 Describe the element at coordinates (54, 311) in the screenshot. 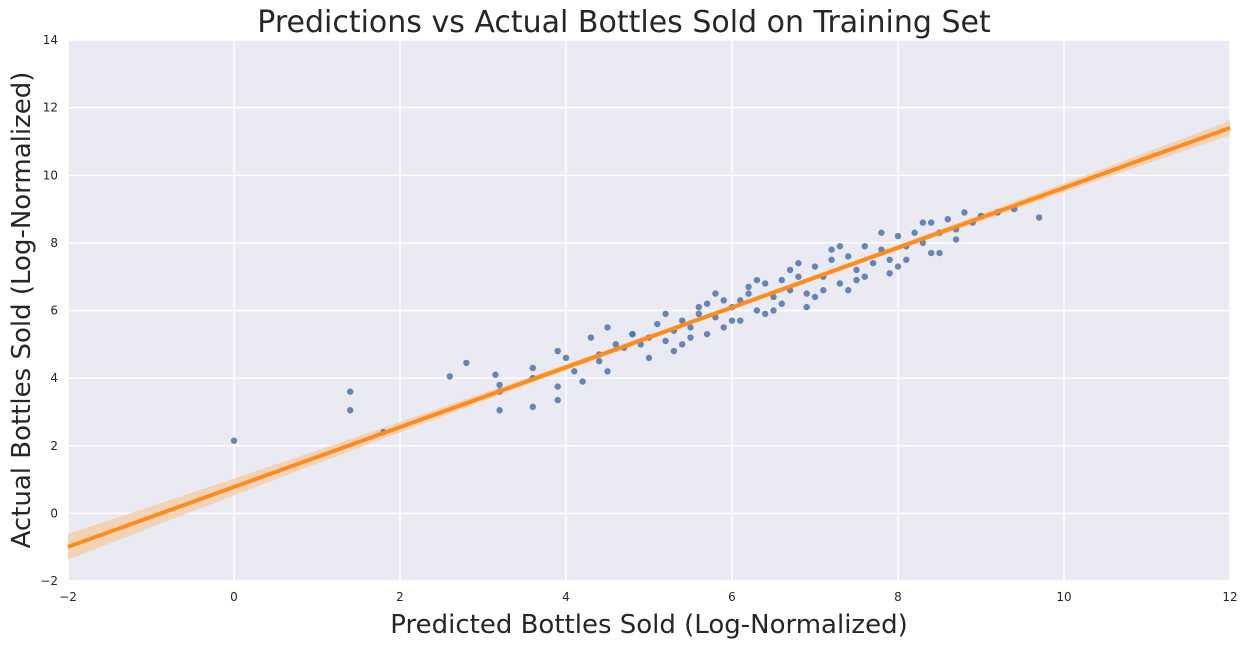

I see `y-tick-label: 6` at that location.